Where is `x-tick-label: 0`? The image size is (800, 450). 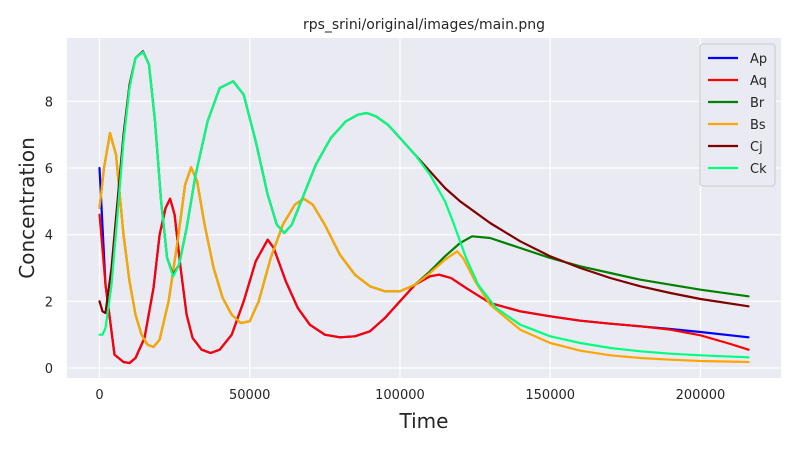 x-tick-label: 0 is located at coordinates (99, 395).